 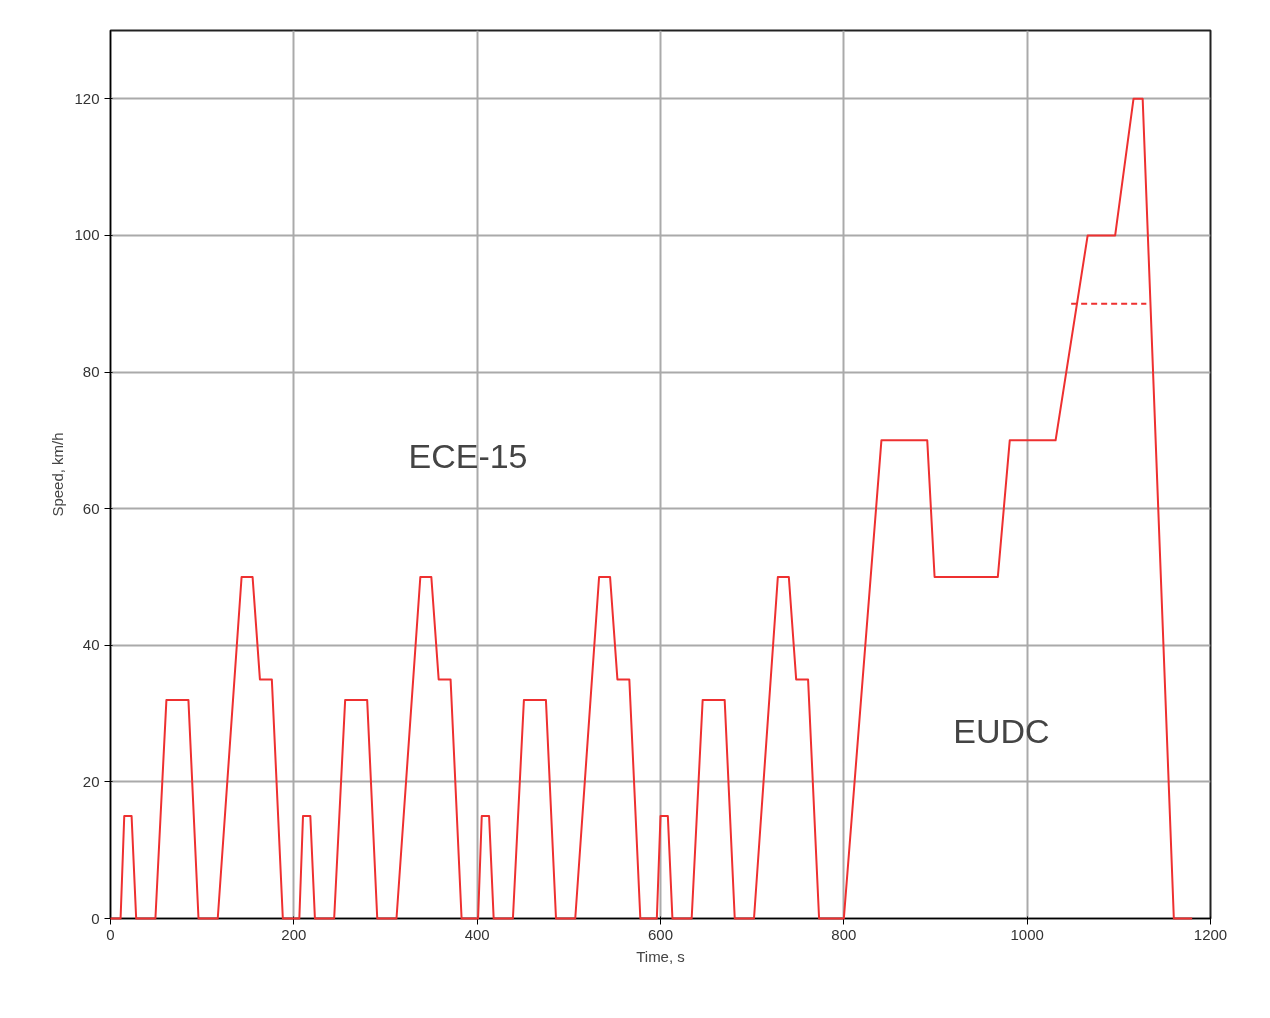 What do you see at coordinates (1027, 934) in the screenshot?
I see `x-tick-label: 1000` at bounding box center [1027, 934].